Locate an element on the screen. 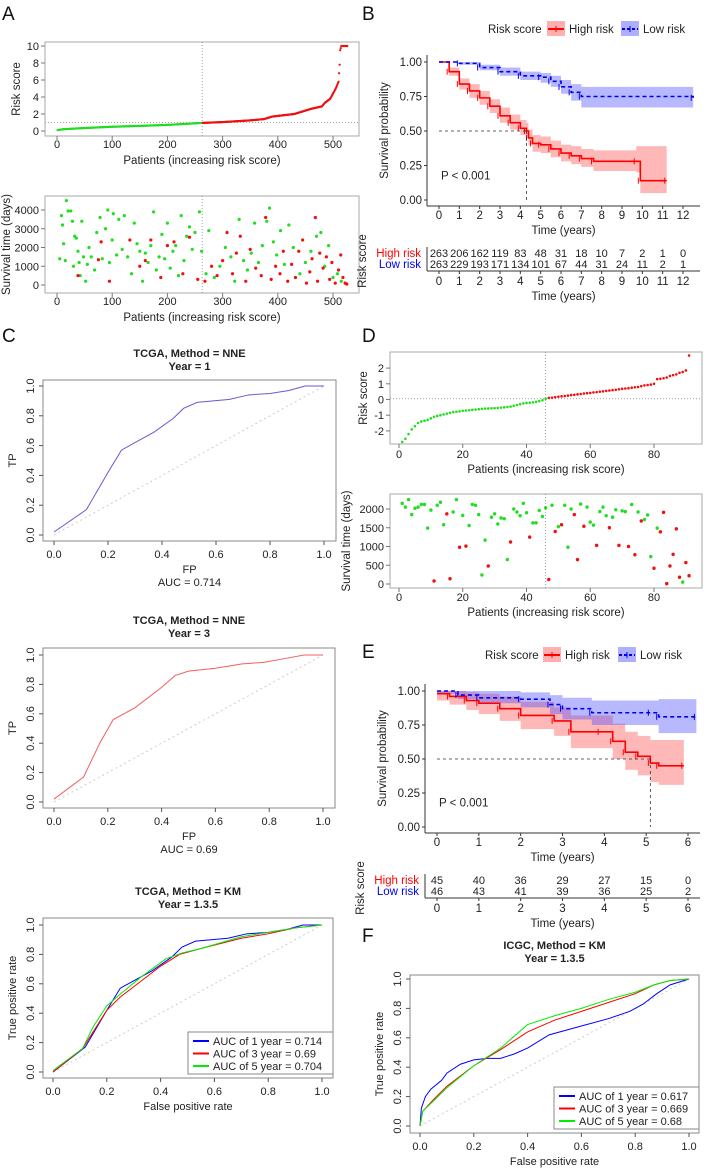 The height and width of the screenshot is (1168, 708). x-tick-label: 0.8 is located at coordinates (269, 555).